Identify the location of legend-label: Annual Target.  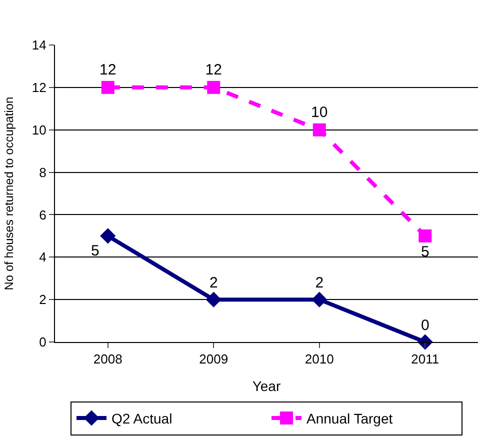
(349, 418).